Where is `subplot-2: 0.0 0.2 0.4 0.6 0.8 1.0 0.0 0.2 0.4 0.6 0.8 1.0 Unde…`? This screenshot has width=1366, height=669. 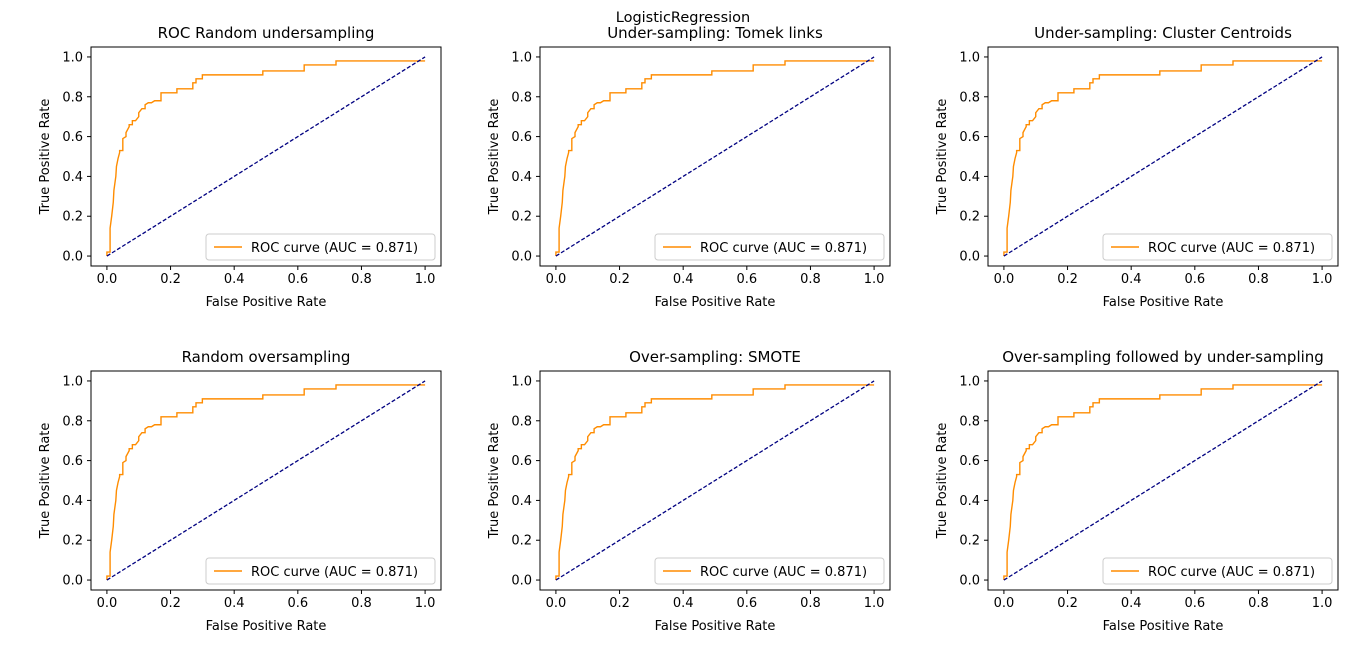 subplot-2: 0.0 0.2 0.4 0.6 0.8 1.0 0.0 0.2 0.4 0.6 0.8 1.0 Unde… is located at coordinates (689, 167).